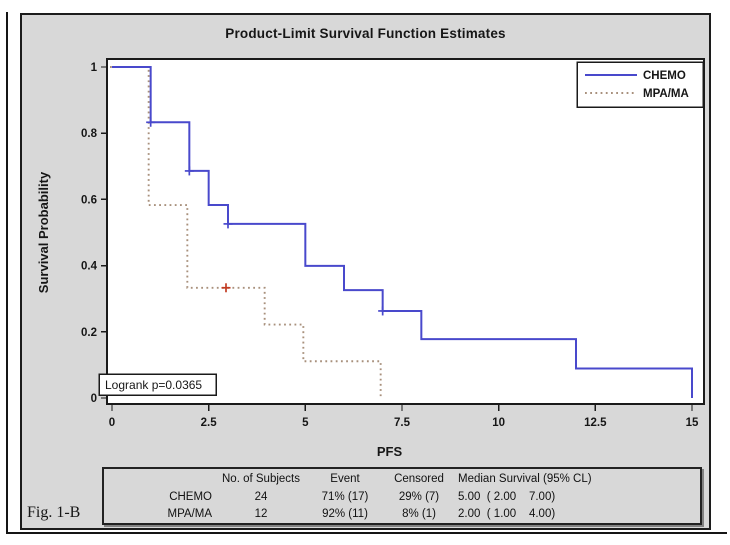  Describe the element at coordinates (112, 423) in the screenshot. I see `x-tick-label: 0` at that location.